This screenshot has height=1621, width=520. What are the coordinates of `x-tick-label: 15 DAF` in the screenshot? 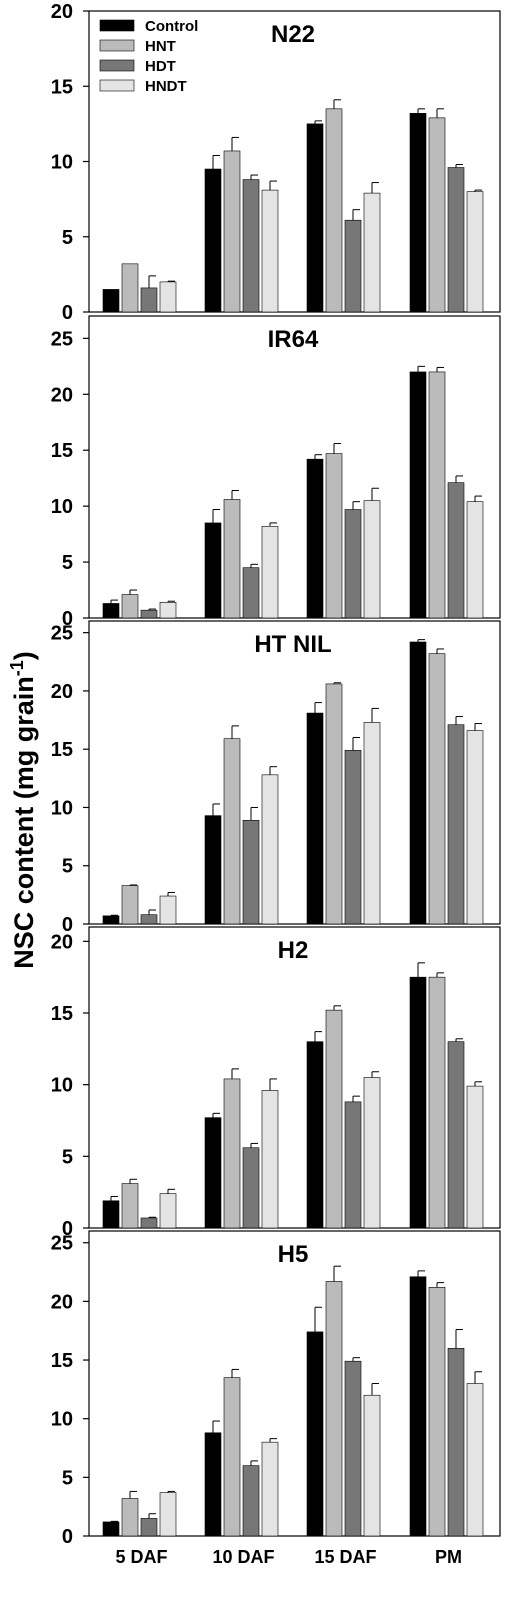 It's located at (345, 1557).